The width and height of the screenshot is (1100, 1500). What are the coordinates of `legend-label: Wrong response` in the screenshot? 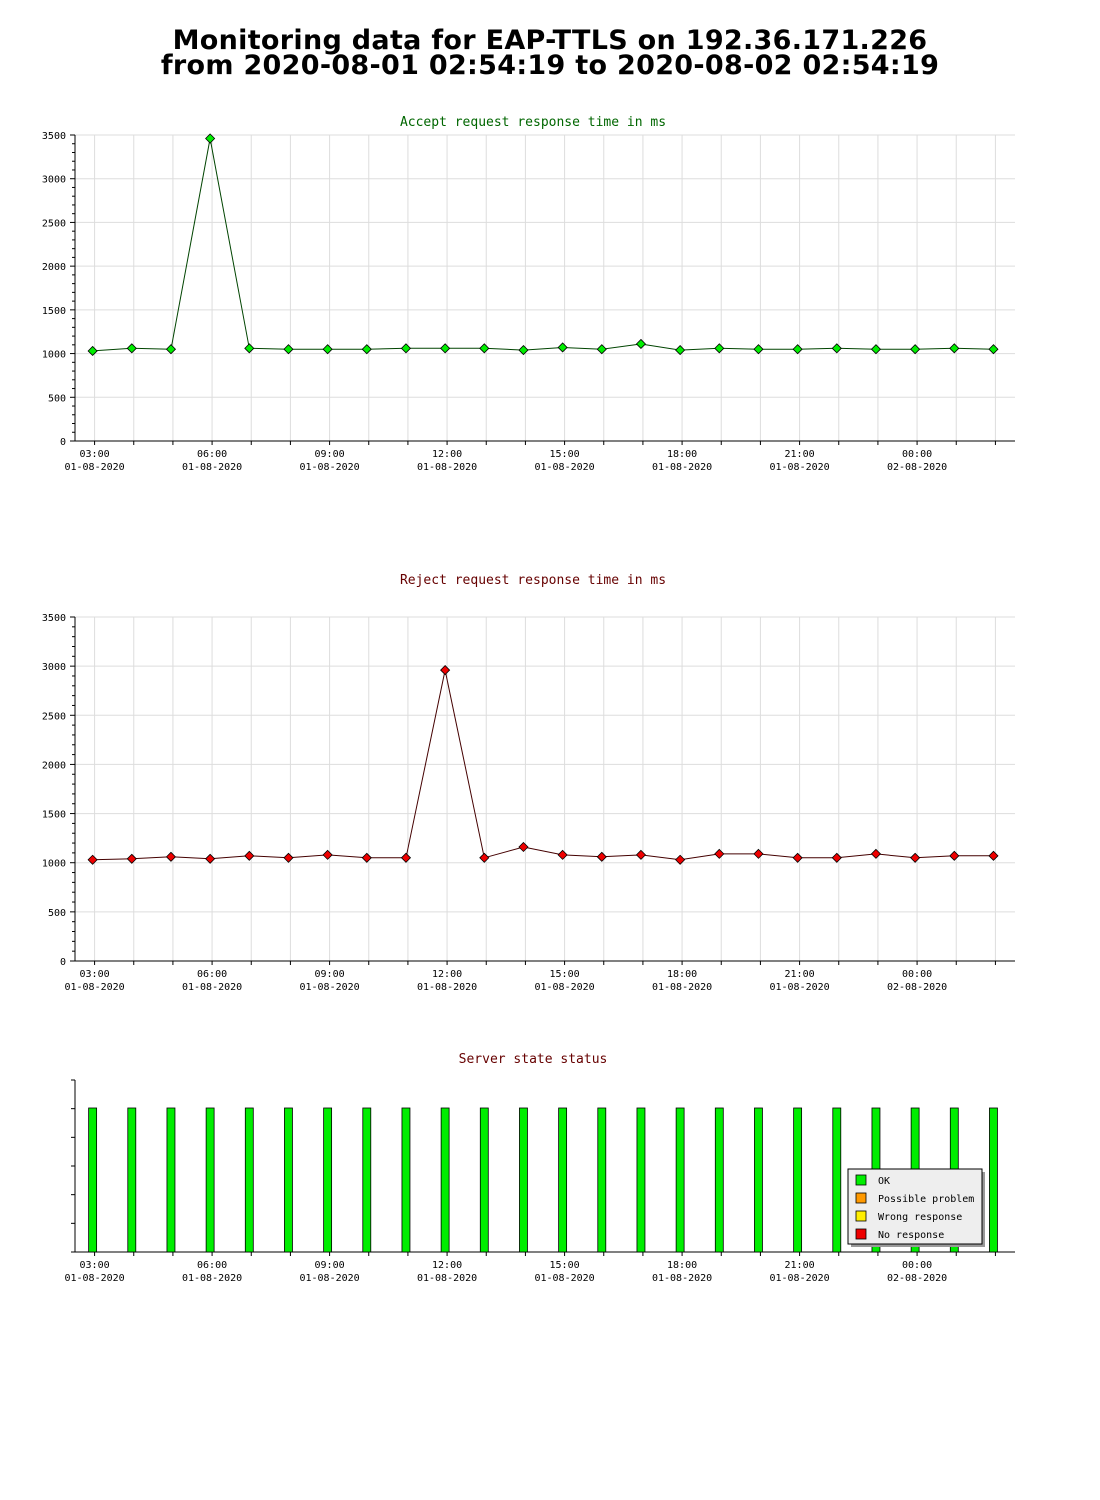 It's located at (920, 1217).